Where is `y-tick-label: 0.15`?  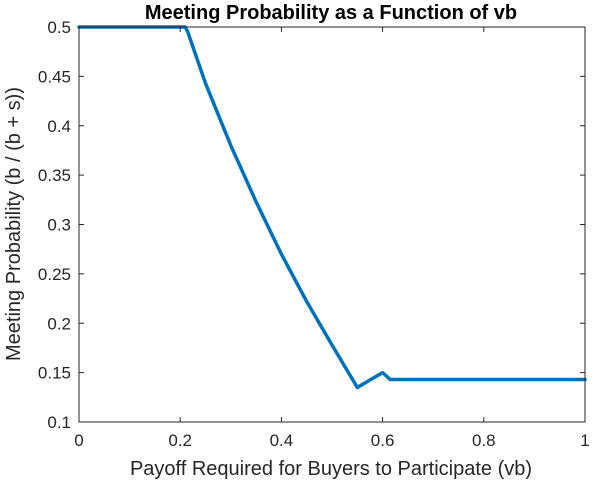 y-tick-label: 0.15 is located at coordinates (54, 373).